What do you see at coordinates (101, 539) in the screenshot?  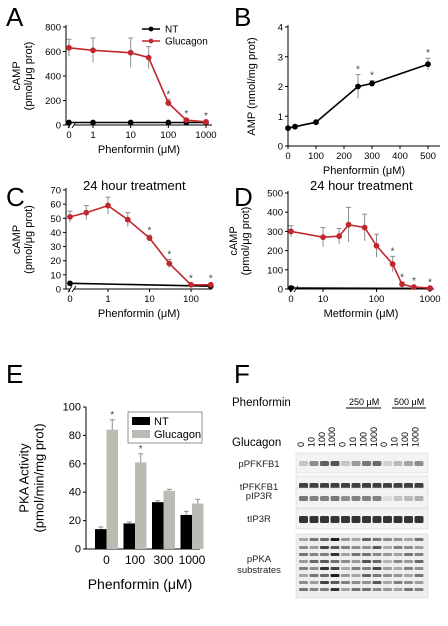 I see `bar-nt` at bounding box center [101, 539].